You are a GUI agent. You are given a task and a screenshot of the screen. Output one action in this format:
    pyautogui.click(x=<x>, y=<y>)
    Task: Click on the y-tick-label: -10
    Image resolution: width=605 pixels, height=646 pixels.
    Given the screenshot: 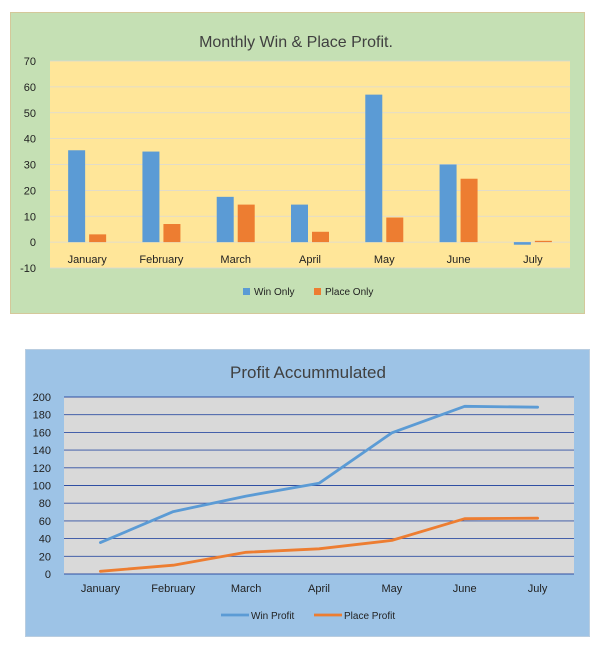 What is the action you would take?
    pyautogui.click(x=28, y=269)
    